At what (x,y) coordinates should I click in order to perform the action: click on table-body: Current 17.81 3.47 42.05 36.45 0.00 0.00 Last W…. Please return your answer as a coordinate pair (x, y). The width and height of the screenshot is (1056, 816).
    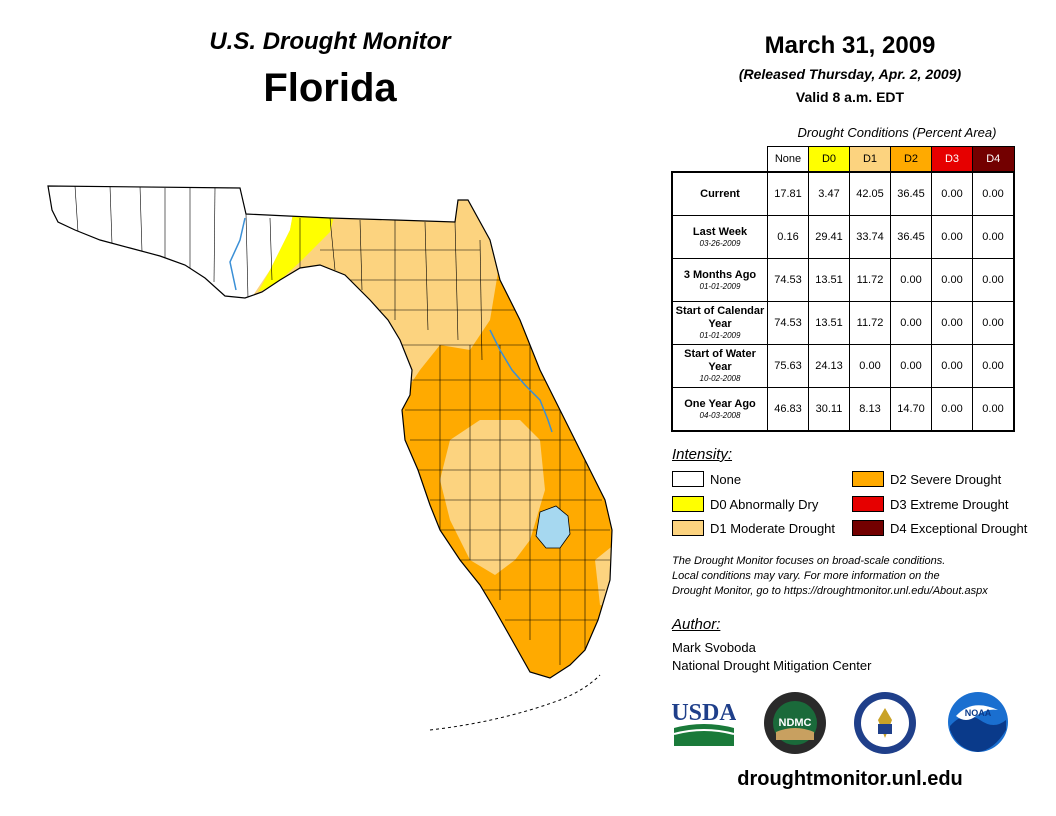
    Looking at the image, I should click on (843, 301).